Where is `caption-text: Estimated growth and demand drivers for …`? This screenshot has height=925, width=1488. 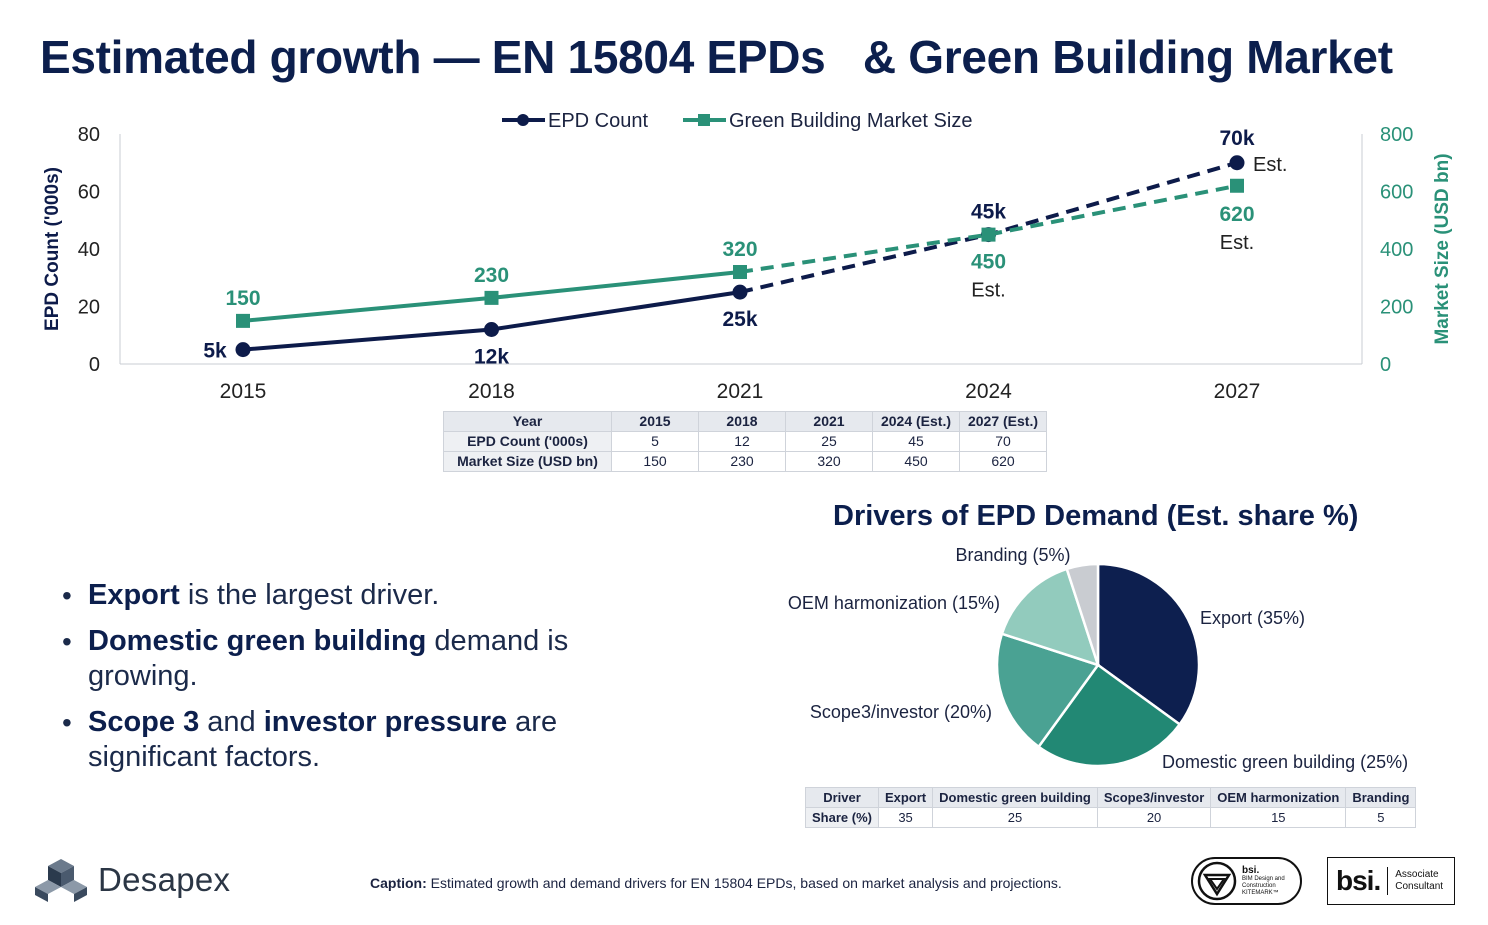 caption-text: Estimated growth and demand drivers for … is located at coordinates (744, 883).